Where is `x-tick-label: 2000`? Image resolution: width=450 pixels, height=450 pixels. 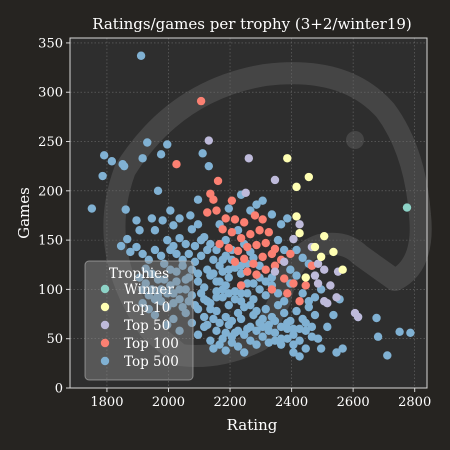 x-tick-label: 2000 is located at coordinates (168, 402).